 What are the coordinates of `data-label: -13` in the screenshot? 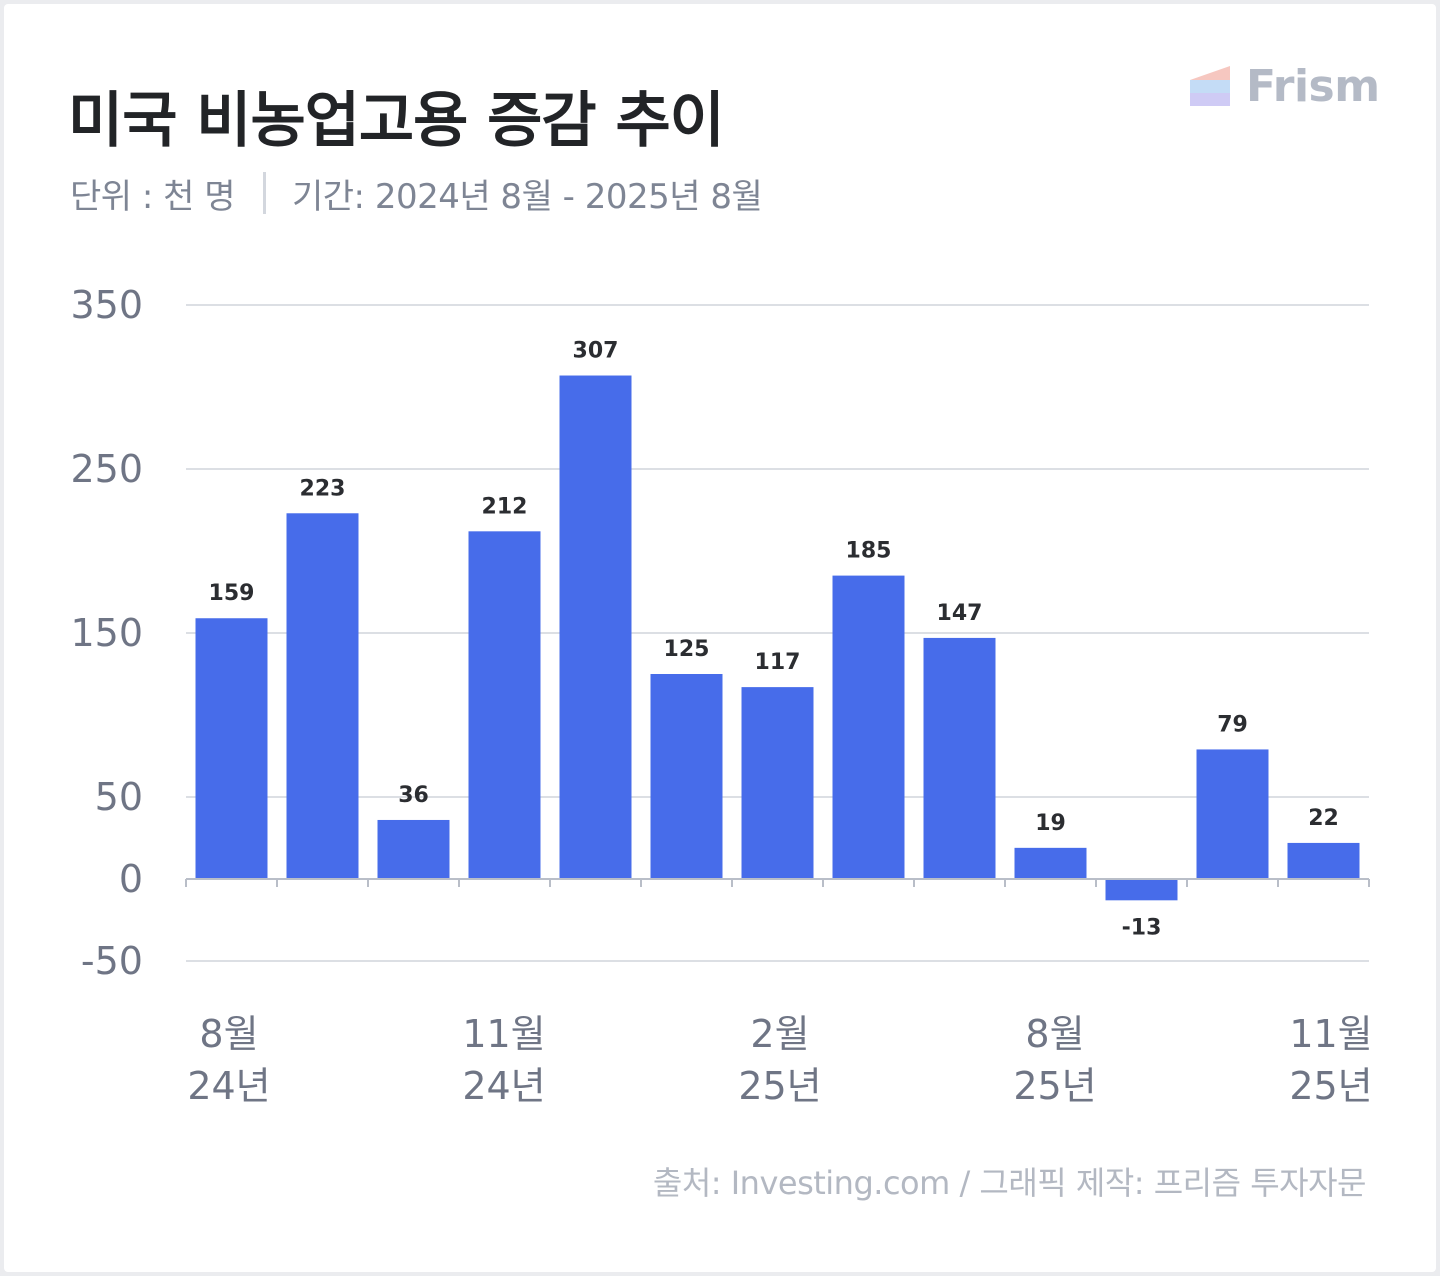 It's located at (1142, 927).